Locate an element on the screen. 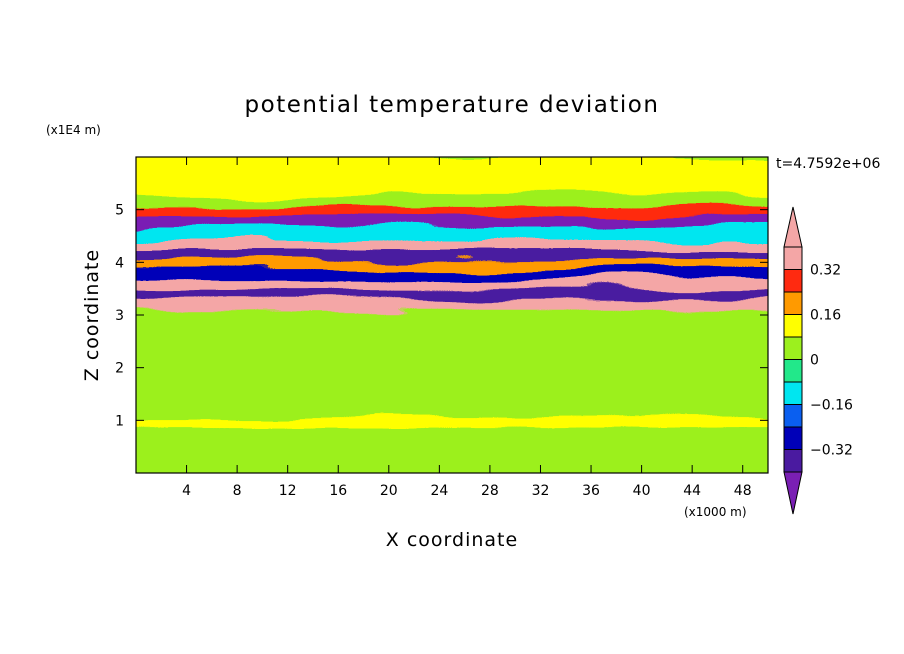 Image resolution: width=904 pixels, height=654 pixels. y-tick-label: 4 is located at coordinates (119, 263).